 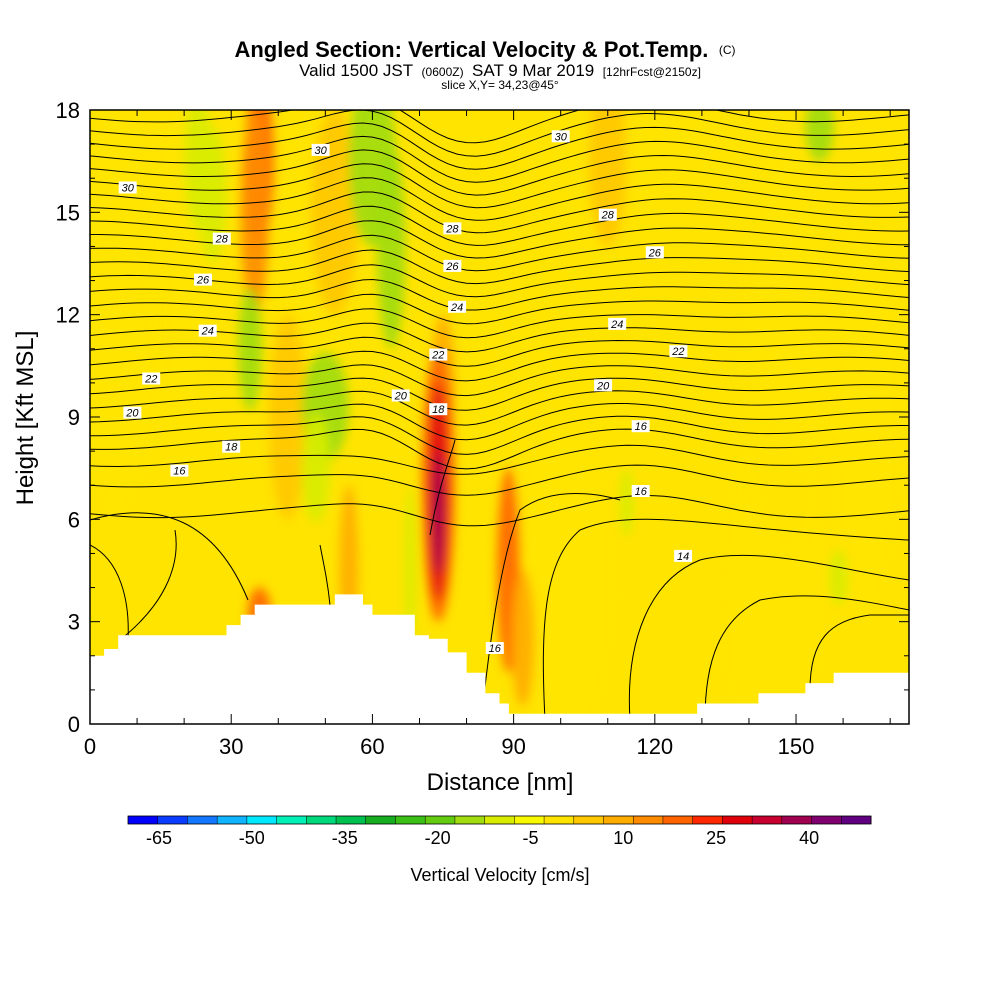 I want to click on colorbar, so click(x=499, y=820).